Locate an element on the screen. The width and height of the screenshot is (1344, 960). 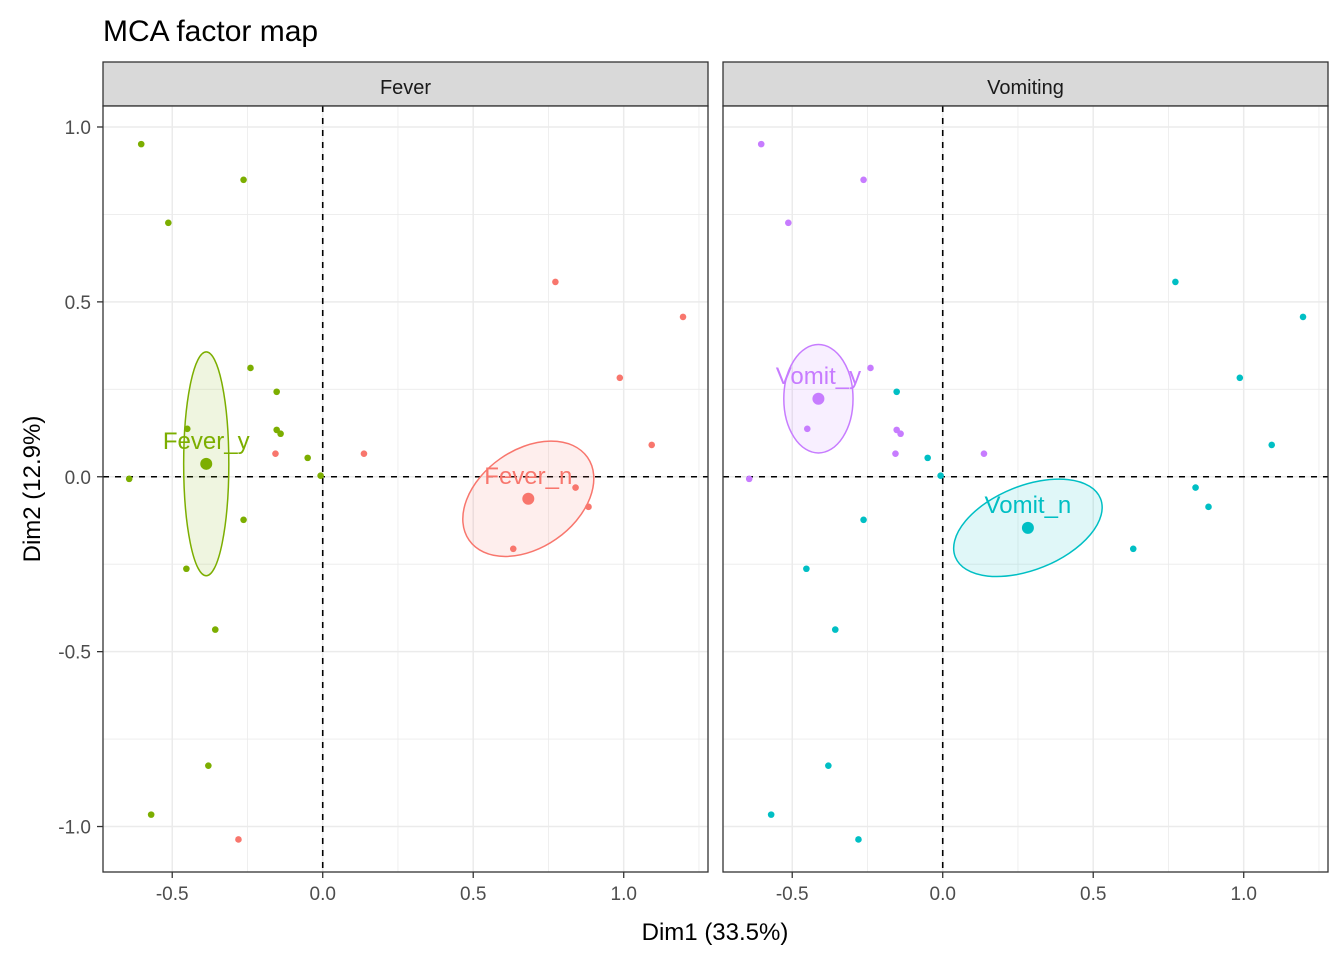
centroid-label: Fever_n is located at coordinates (528, 476).